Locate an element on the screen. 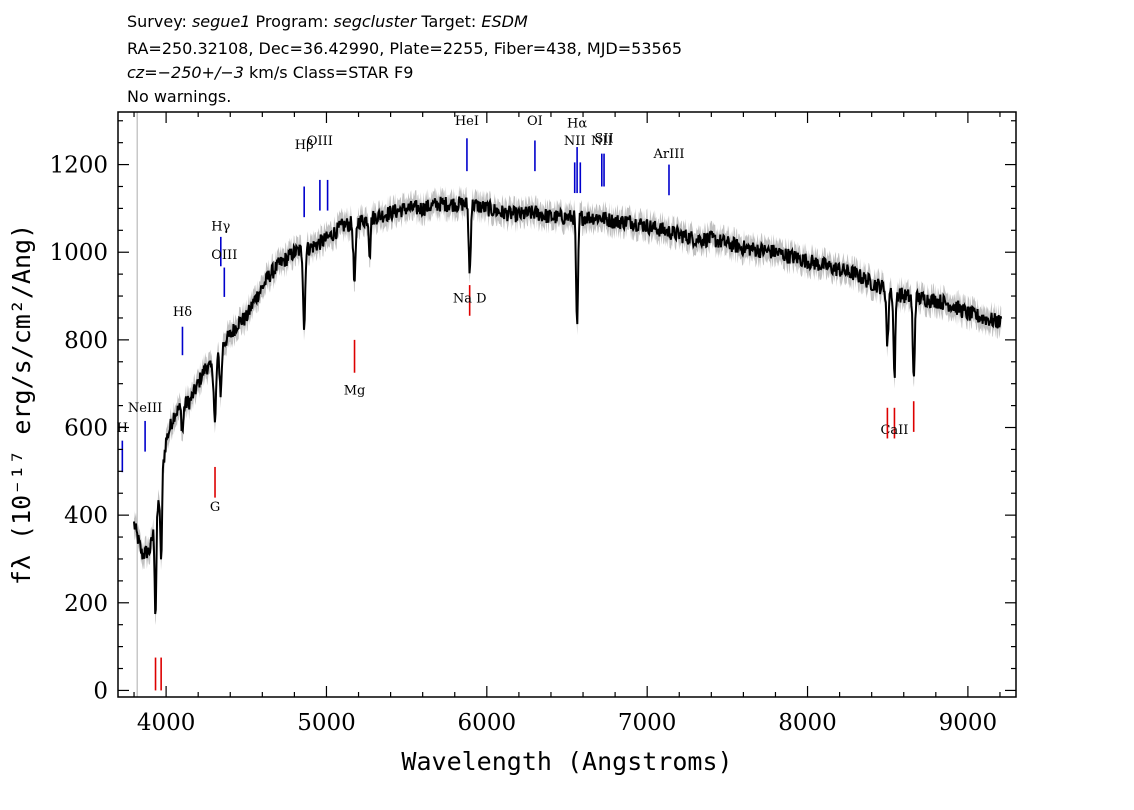  emission-line-label-15: ArIII is located at coordinates (668, 154).